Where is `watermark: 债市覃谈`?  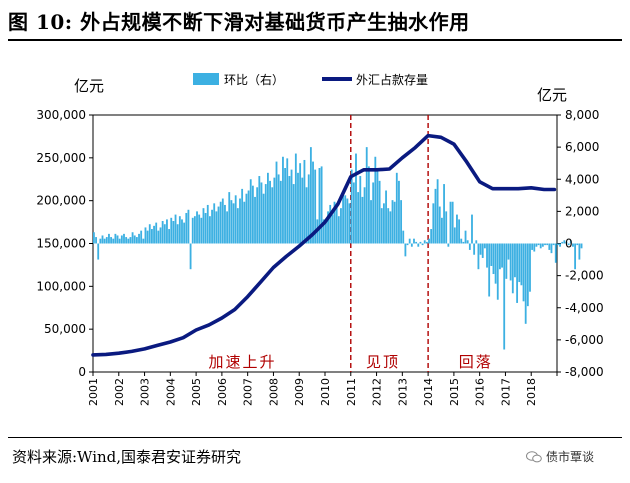
watermark: 债市覃谈 is located at coordinates (560, 456).